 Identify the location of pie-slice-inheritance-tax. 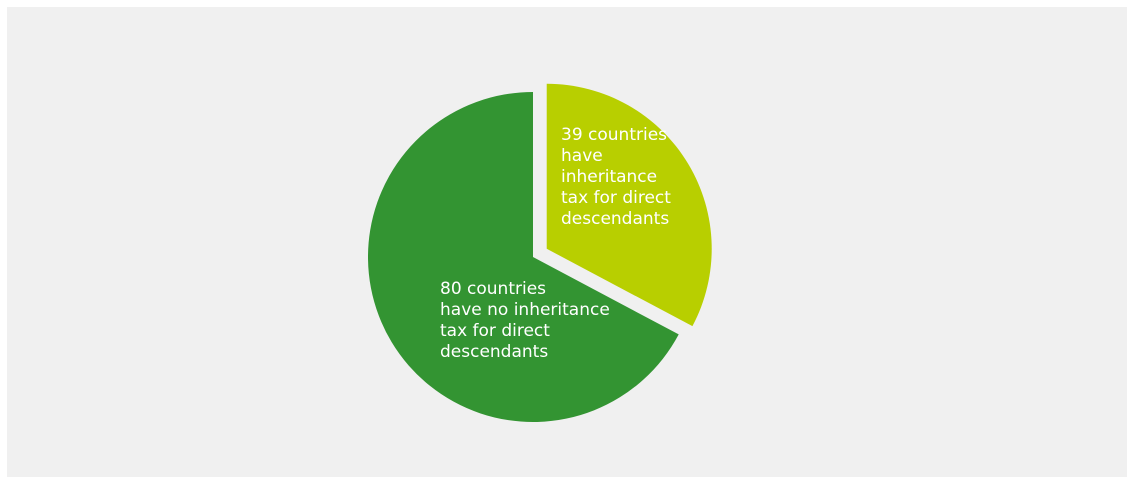
(629, 205).